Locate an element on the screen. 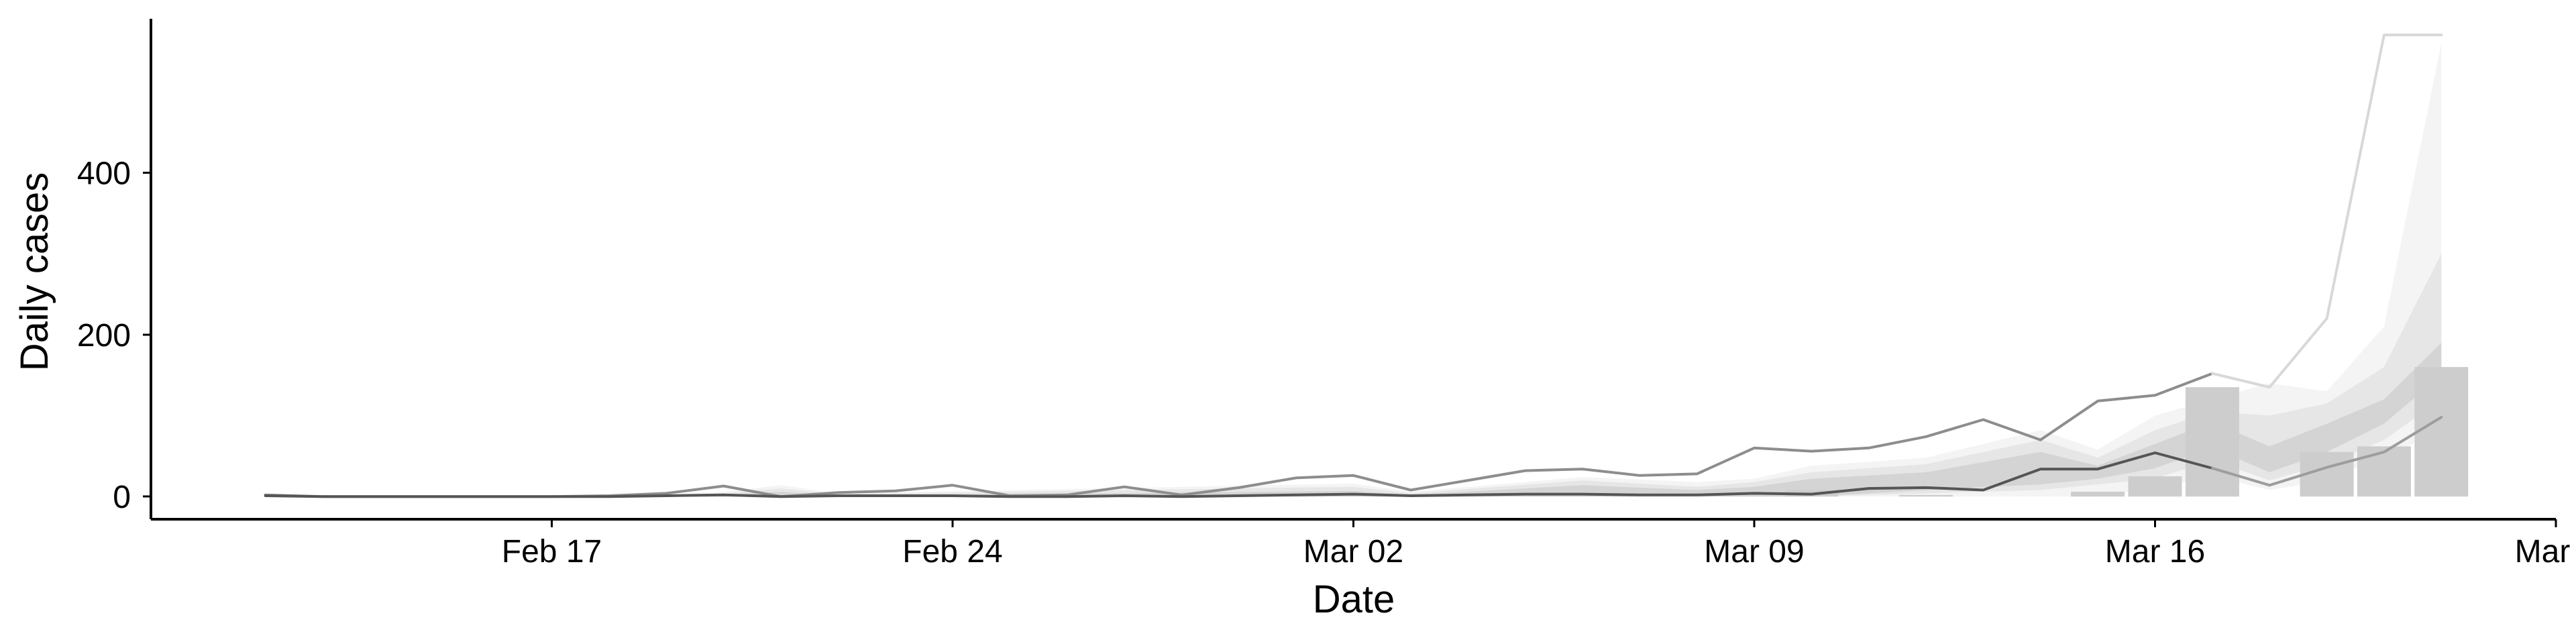  x-tick-label: Mar 16 is located at coordinates (2155, 552).